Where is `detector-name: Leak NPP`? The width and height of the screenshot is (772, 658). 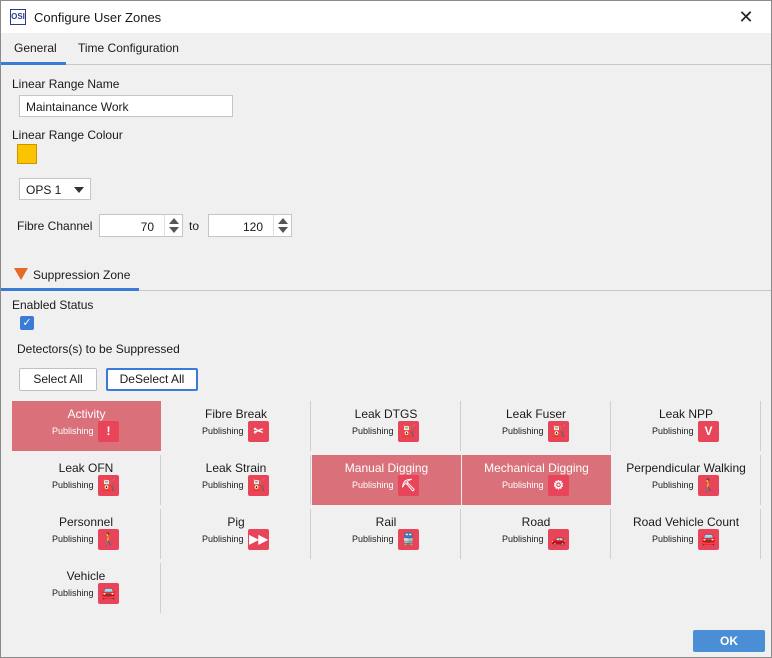 detector-name: Leak NPP is located at coordinates (686, 414).